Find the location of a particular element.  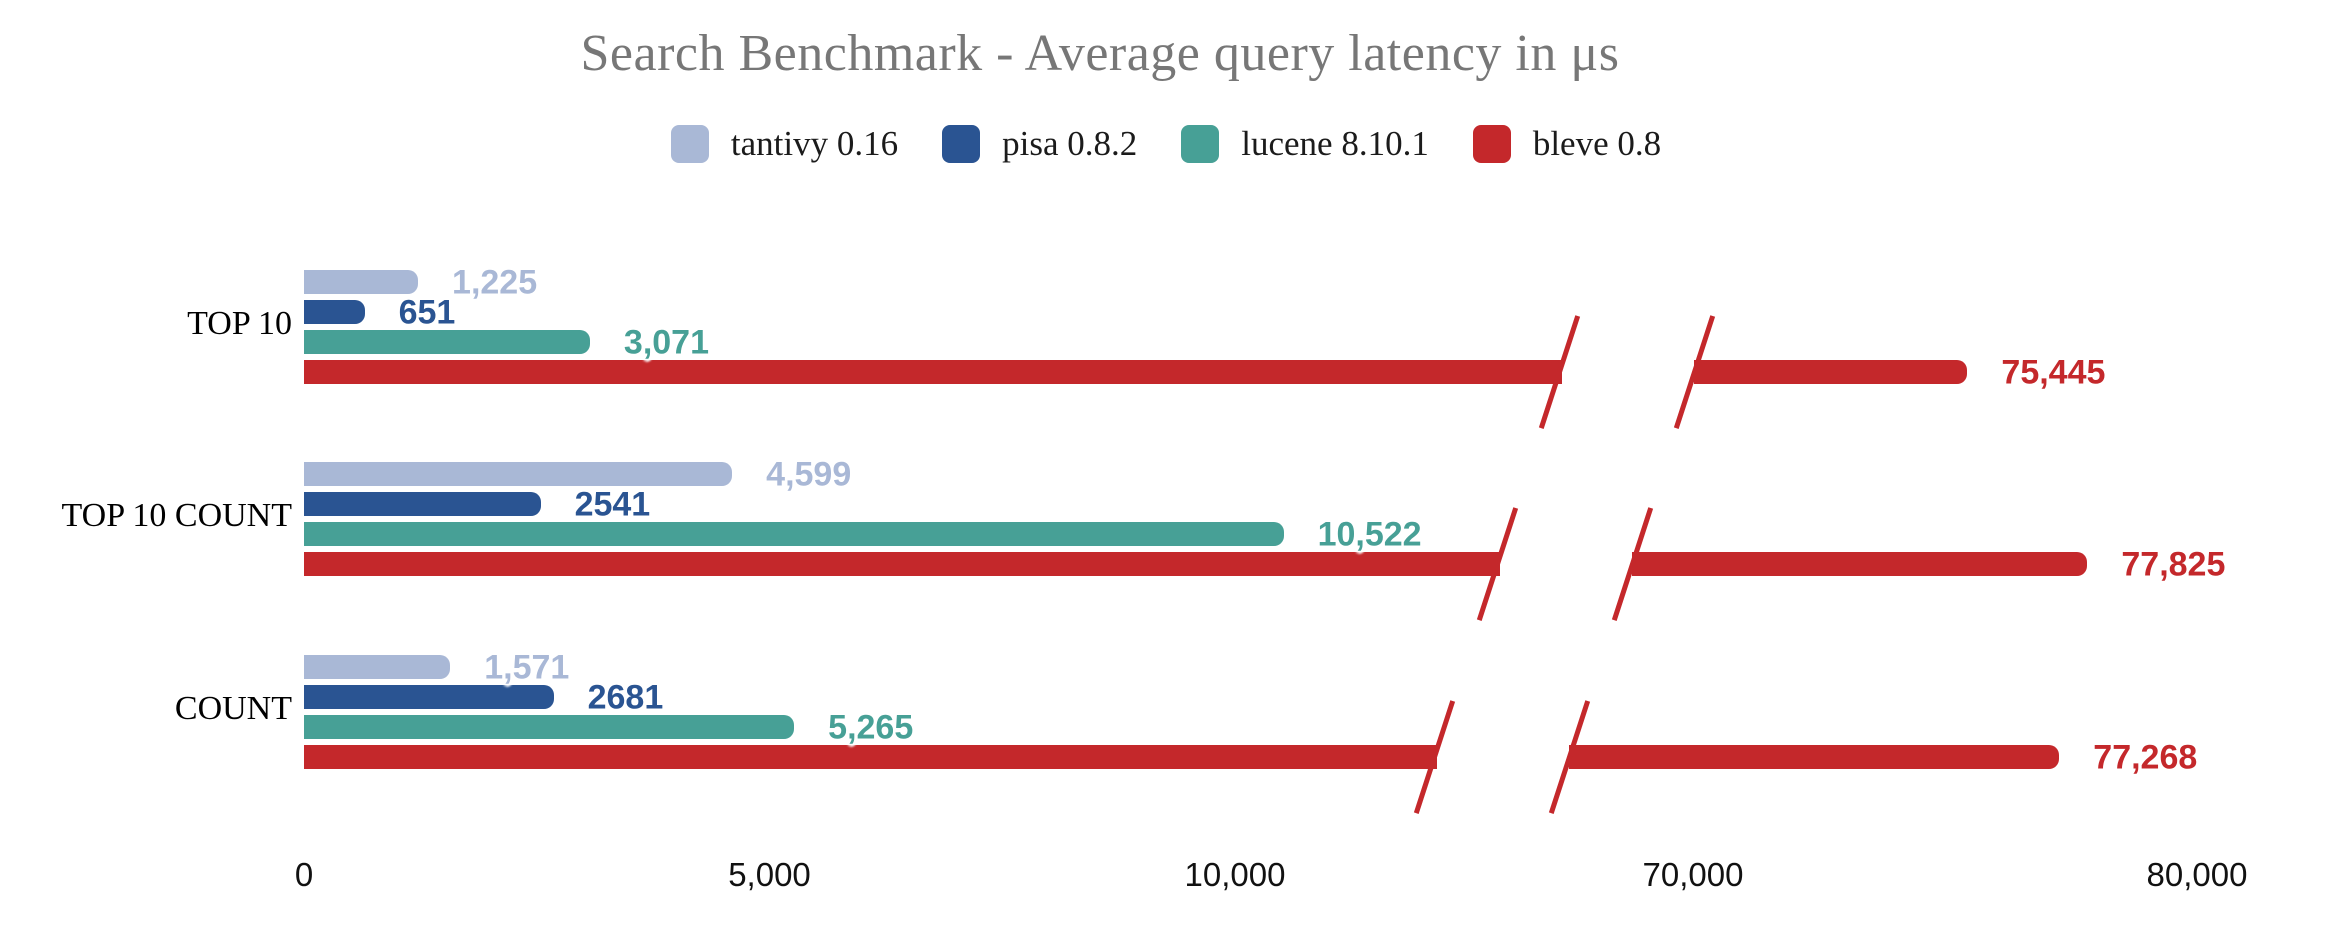

value-label-count-lucene: 5,265 is located at coordinates (871, 727).